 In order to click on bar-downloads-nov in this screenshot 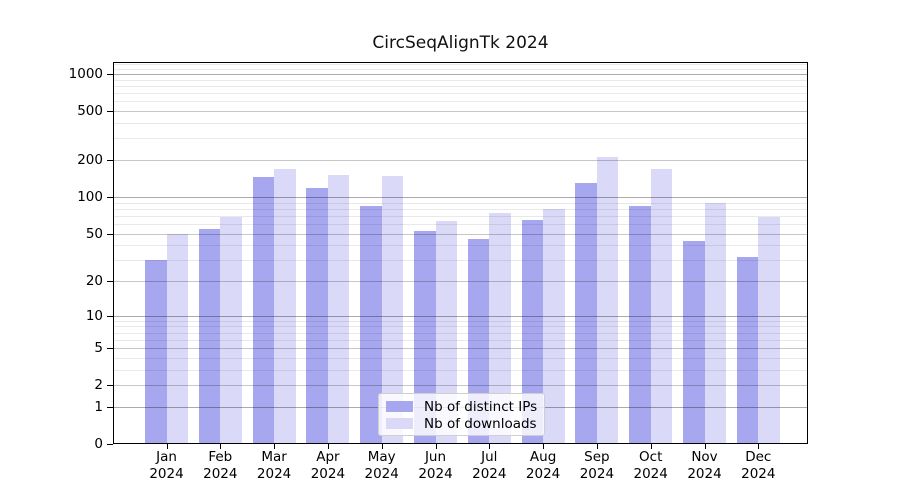, I will do `click(715, 323)`.